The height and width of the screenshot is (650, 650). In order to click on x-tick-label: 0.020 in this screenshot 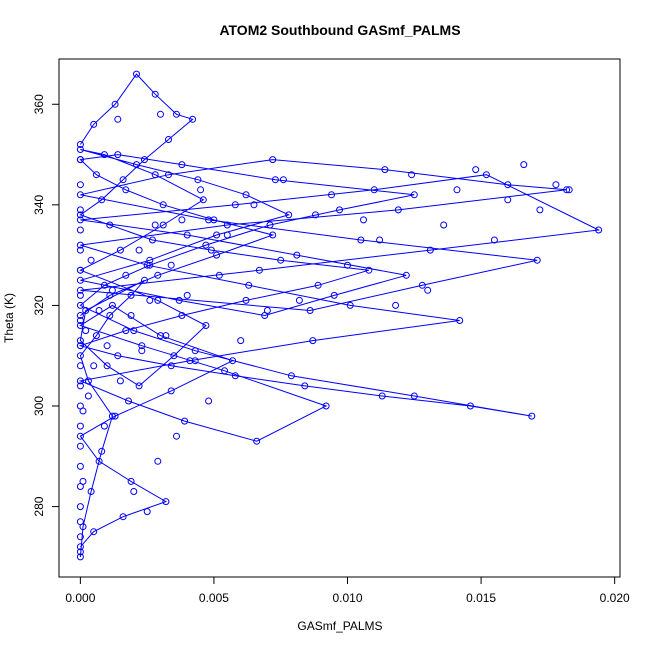, I will do `click(615, 598)`.